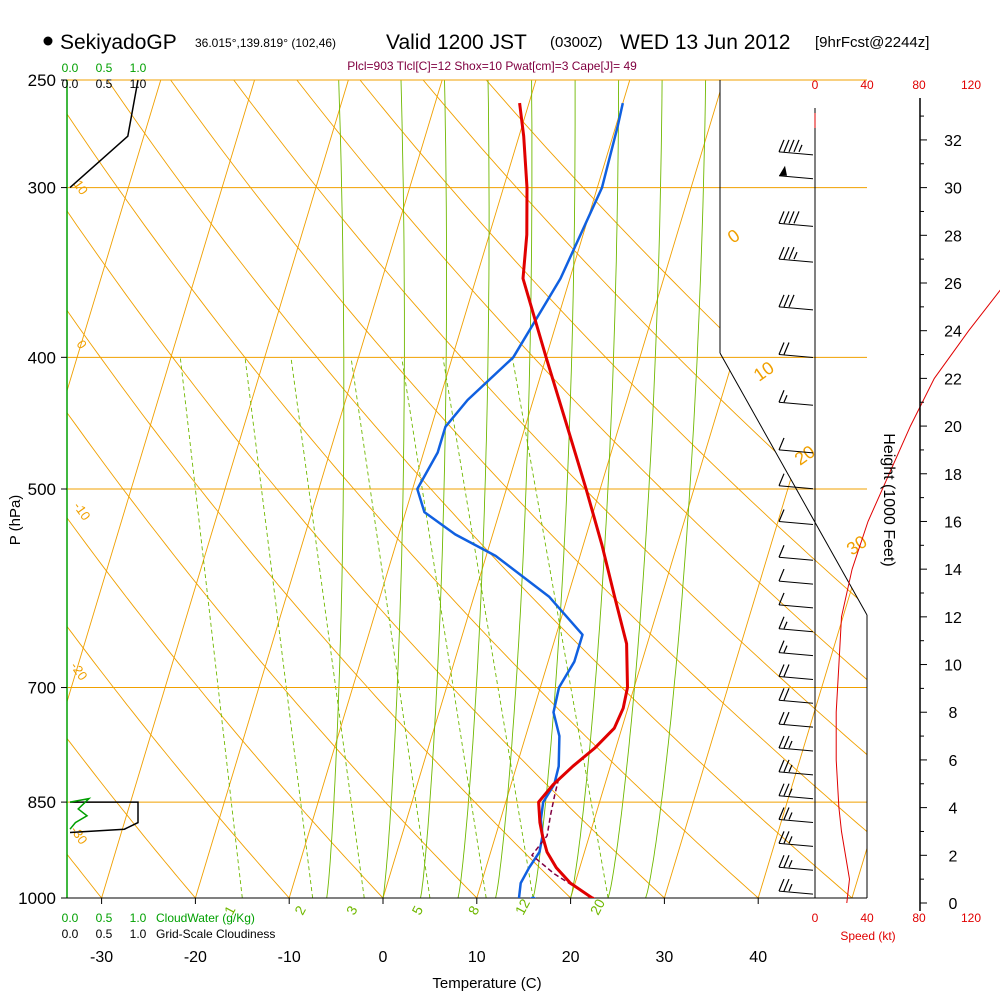 The height and width of the screenshot is (1000, 1000). Describe the element at coordinates (82, 344) in the screenshot. I see `theta-e-label: 0` at that location.